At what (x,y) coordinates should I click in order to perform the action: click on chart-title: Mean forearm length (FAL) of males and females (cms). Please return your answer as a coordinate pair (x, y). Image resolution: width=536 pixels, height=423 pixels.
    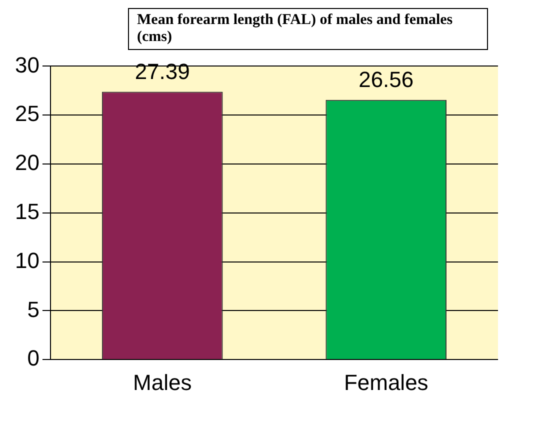
    Looking at the image, I should click on (308, 29).